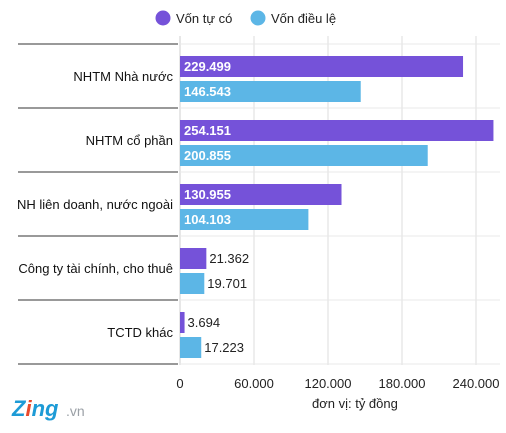 This screenshot has width=506, height=433. I want to click on logo-suffix: .vn, so click(75, 411).